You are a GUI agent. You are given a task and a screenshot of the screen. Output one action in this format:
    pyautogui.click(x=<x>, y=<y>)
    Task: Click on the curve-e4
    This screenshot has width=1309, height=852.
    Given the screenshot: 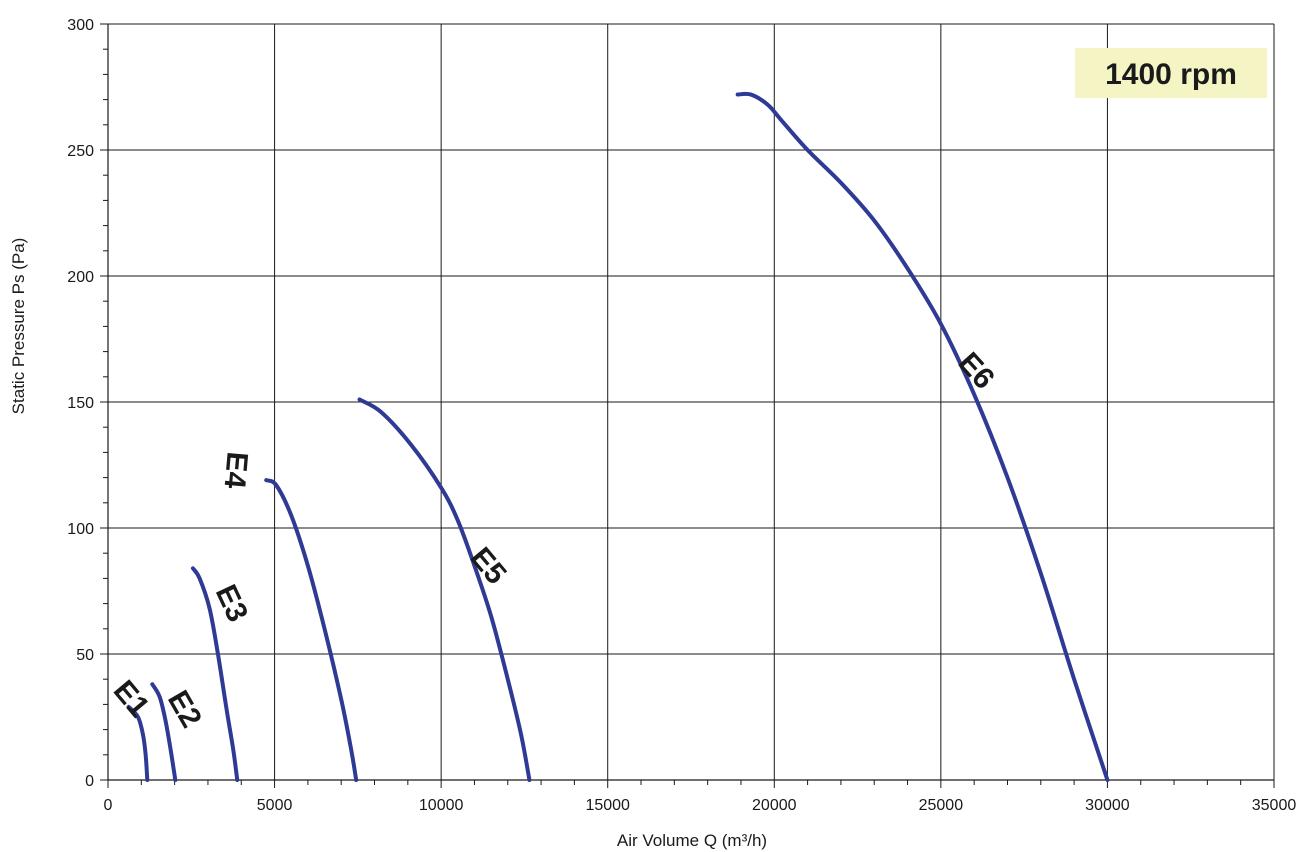 What is the action you would take?
    pyautogui.click(x=311, y=630)
    